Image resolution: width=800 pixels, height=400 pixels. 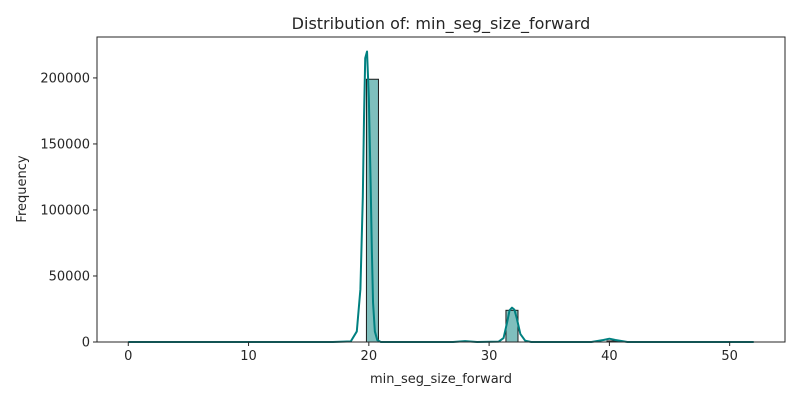 What do you see at coordinates (65, 78) in the screenshot?
I see `y-tick-label: 200000` at bounding box center [65, 78].